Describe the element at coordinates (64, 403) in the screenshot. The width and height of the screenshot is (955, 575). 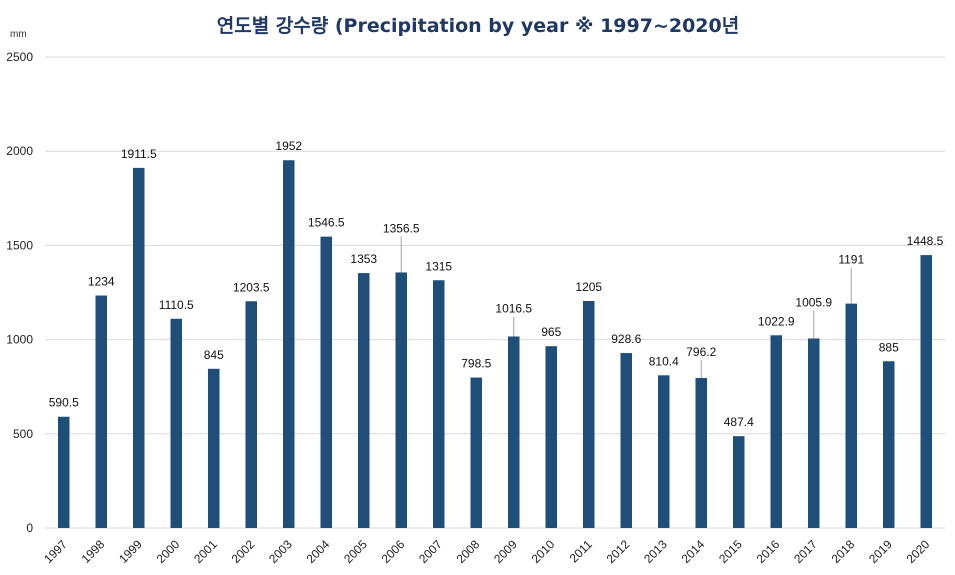
I see `data-label: 590.5` at that location.